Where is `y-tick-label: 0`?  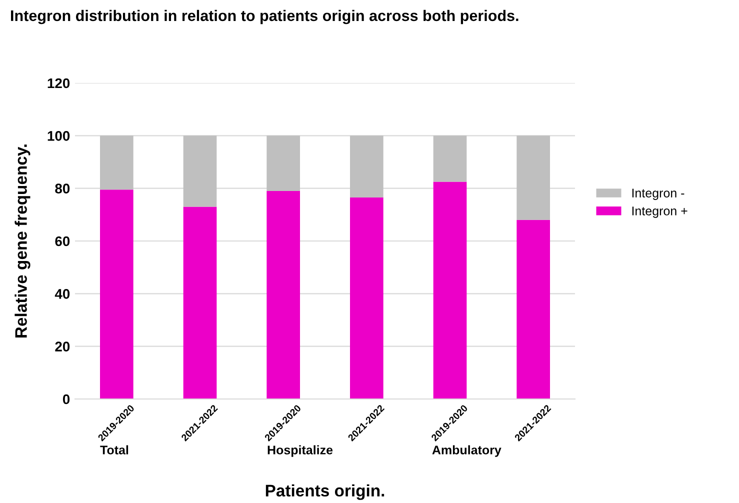 y-tick-label: 0 is located at coordinates (66, 399).